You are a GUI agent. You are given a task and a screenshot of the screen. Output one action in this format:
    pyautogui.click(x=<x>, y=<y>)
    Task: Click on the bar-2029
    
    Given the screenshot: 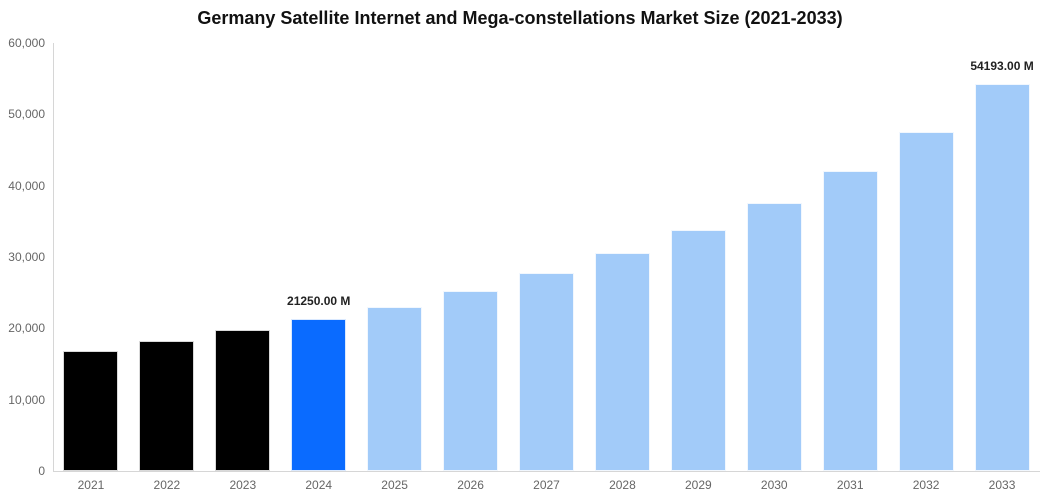 What is the action you would take?
    pyautogui.click(x=698, y=350)
    